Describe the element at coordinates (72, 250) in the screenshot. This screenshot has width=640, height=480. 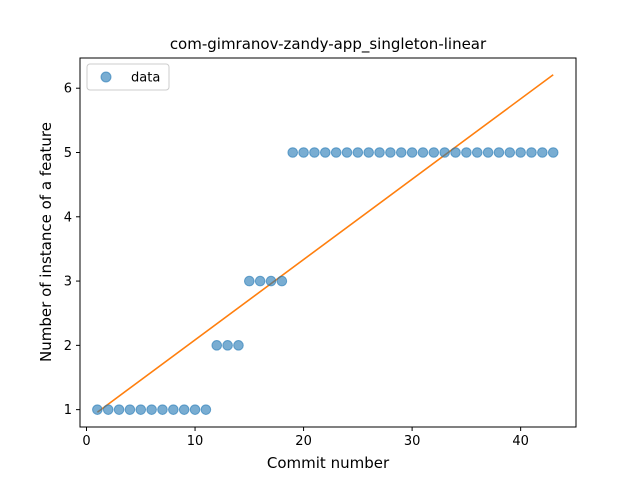
I see `y-axis-ticks: 1 2 3 4 5 6` at that location.